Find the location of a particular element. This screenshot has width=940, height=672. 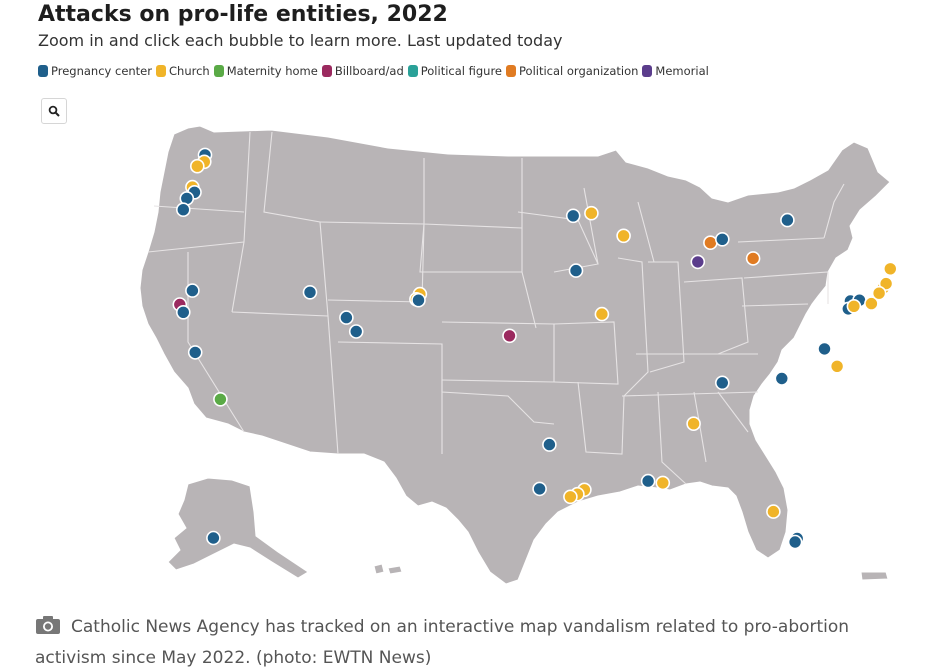

map-title: Attacks on pro-life entities, 2022 is located at coordinates (243, 14).